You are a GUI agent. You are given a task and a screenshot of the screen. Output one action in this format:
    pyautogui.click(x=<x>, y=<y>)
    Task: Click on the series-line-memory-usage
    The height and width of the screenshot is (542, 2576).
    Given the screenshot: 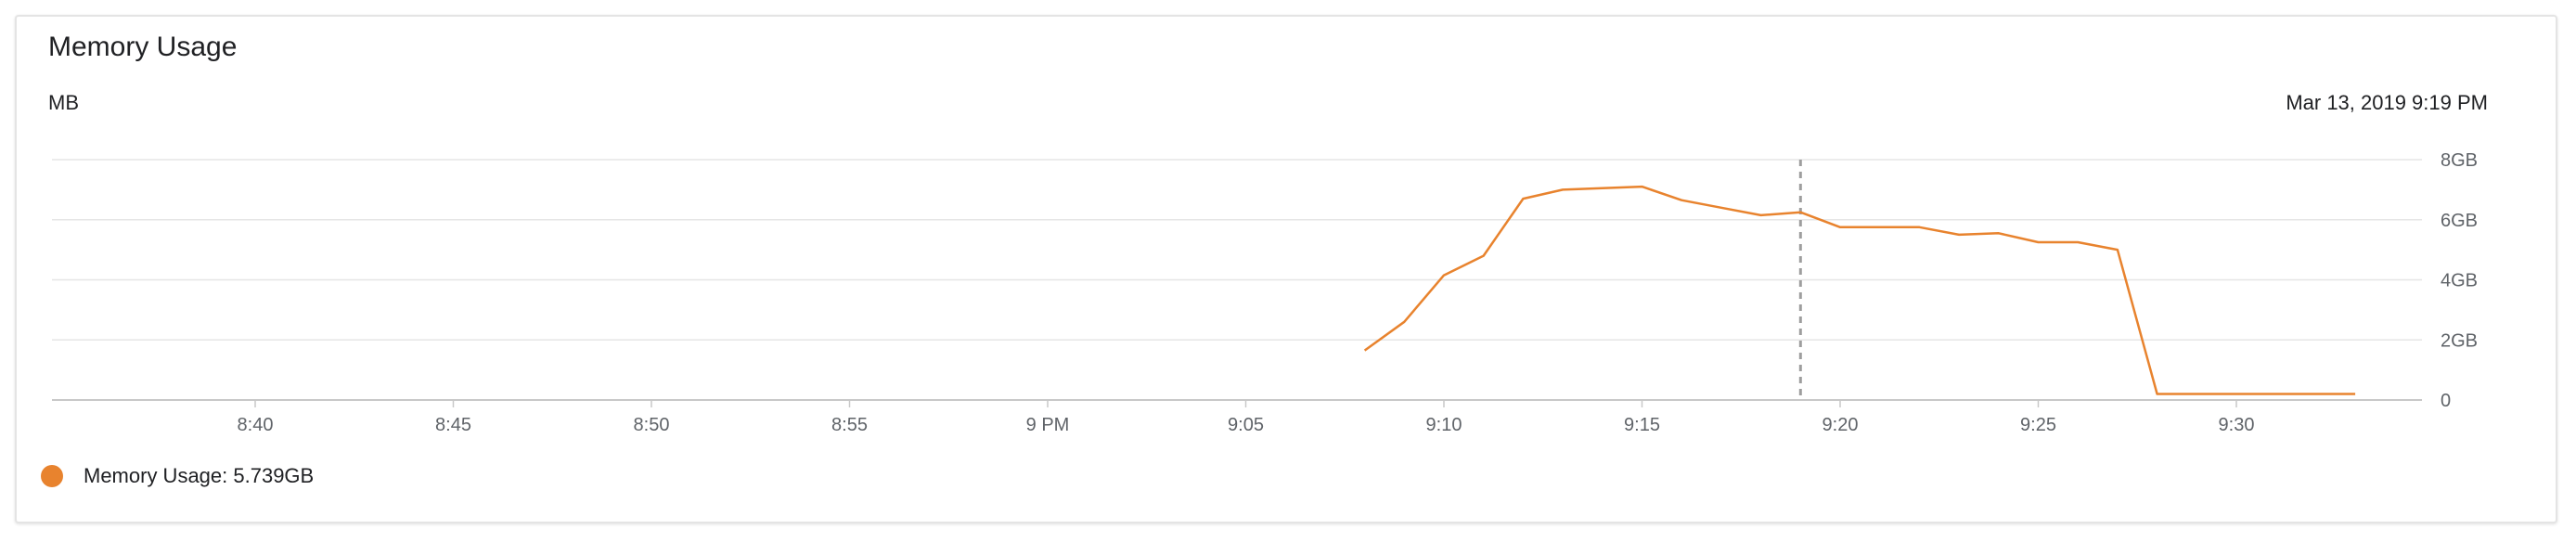 What is the action you would take?
    pyautogui.click(x=1860, y=290)
    